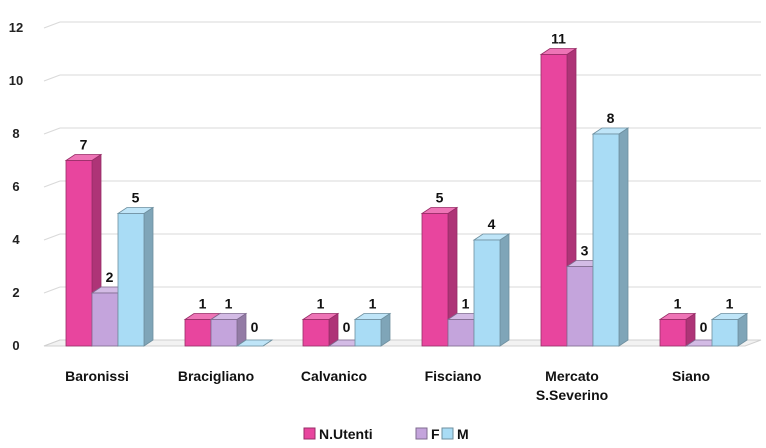 This screenshot has height=448, width=766. I want to click on legend: N.Utenti F M, so click(386, 434).